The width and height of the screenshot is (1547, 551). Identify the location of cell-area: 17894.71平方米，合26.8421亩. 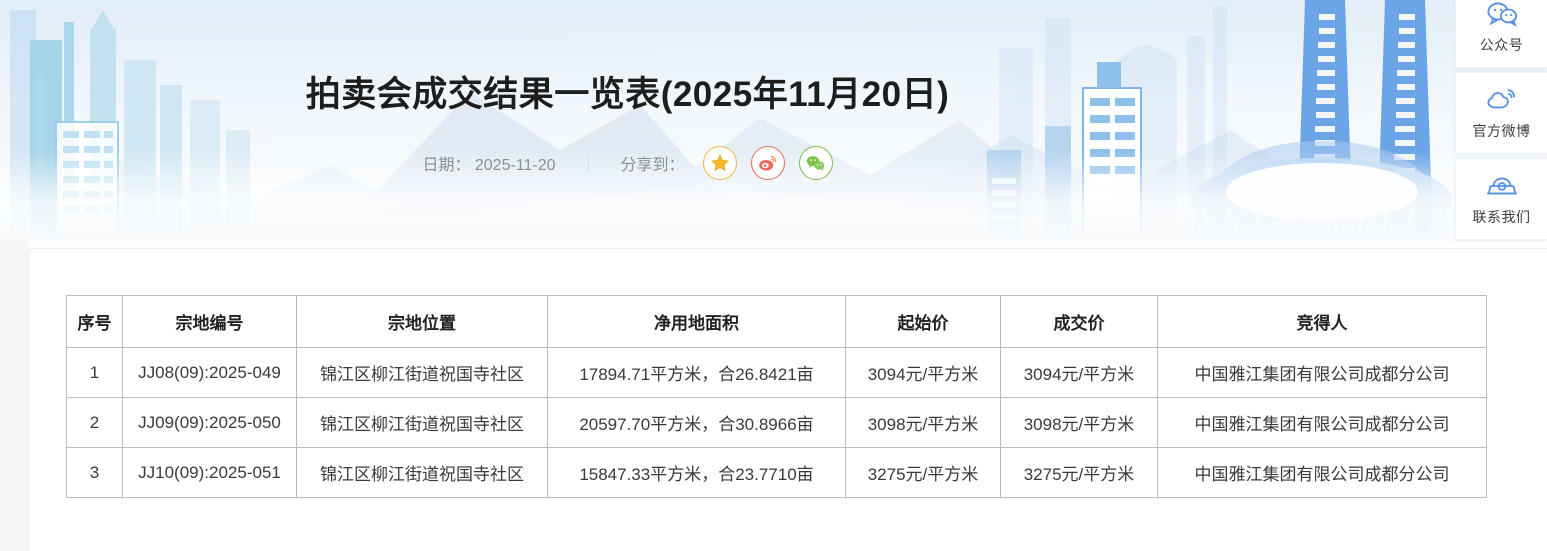
(696, 372).